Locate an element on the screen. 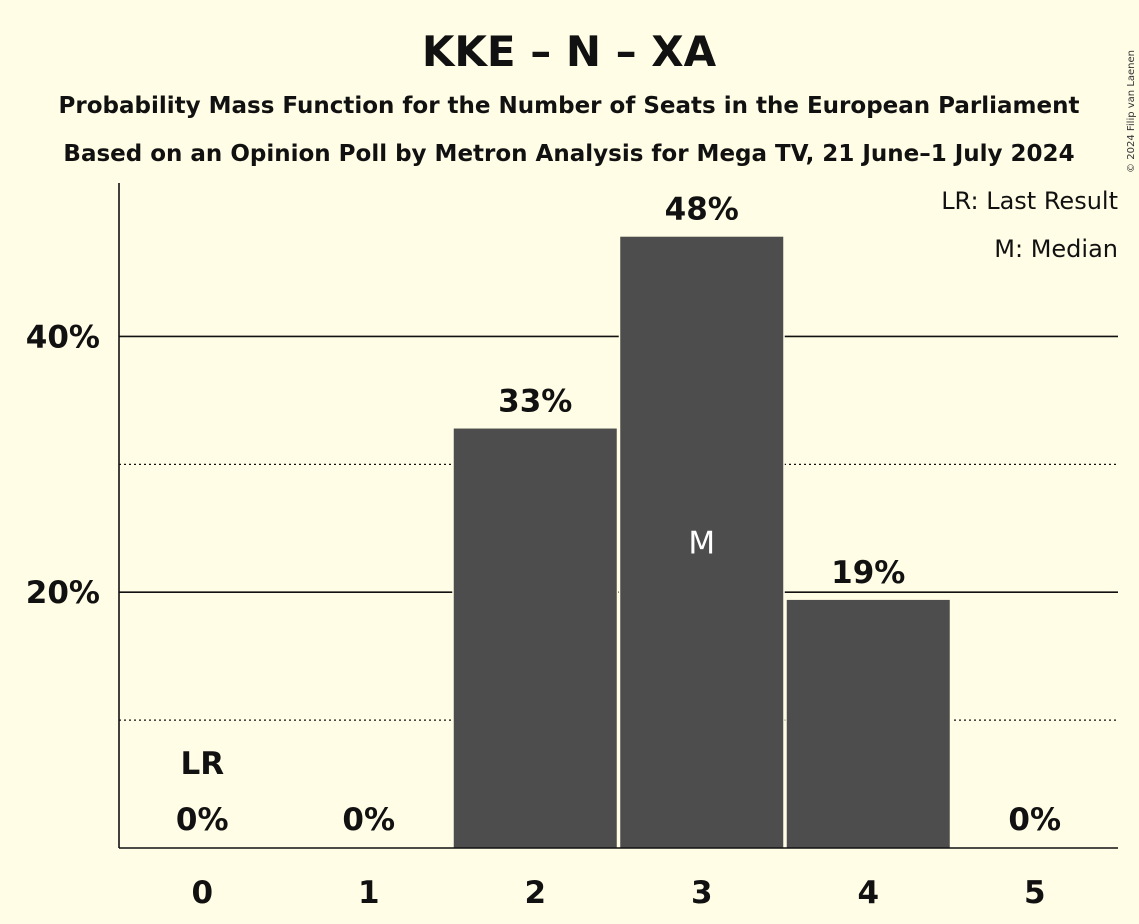  legend-median: M: Median is located at coordinates (1056, 249).